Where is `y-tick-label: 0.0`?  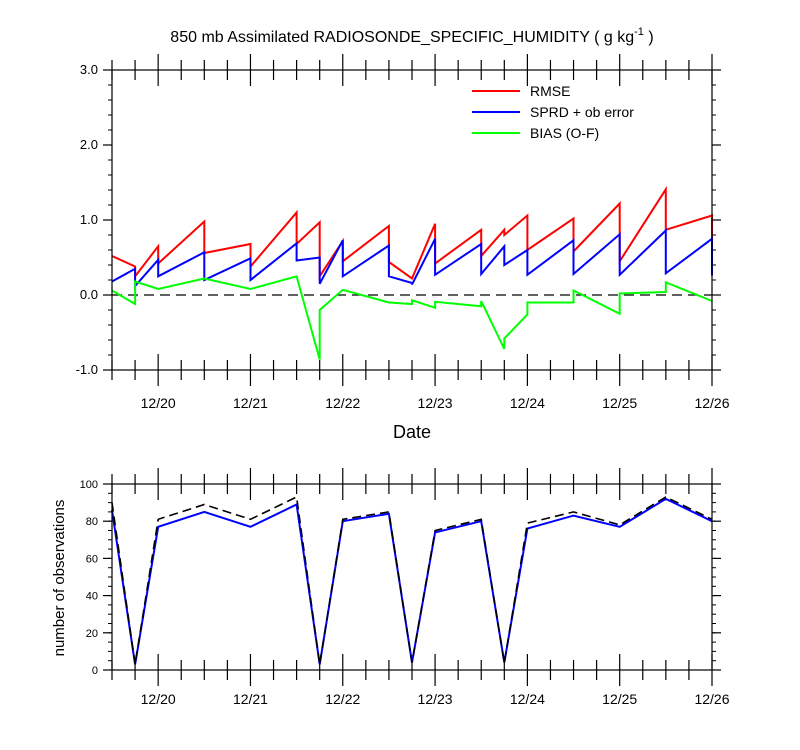
y-tick-label: 0.0 is located at coordinates (89, 294).